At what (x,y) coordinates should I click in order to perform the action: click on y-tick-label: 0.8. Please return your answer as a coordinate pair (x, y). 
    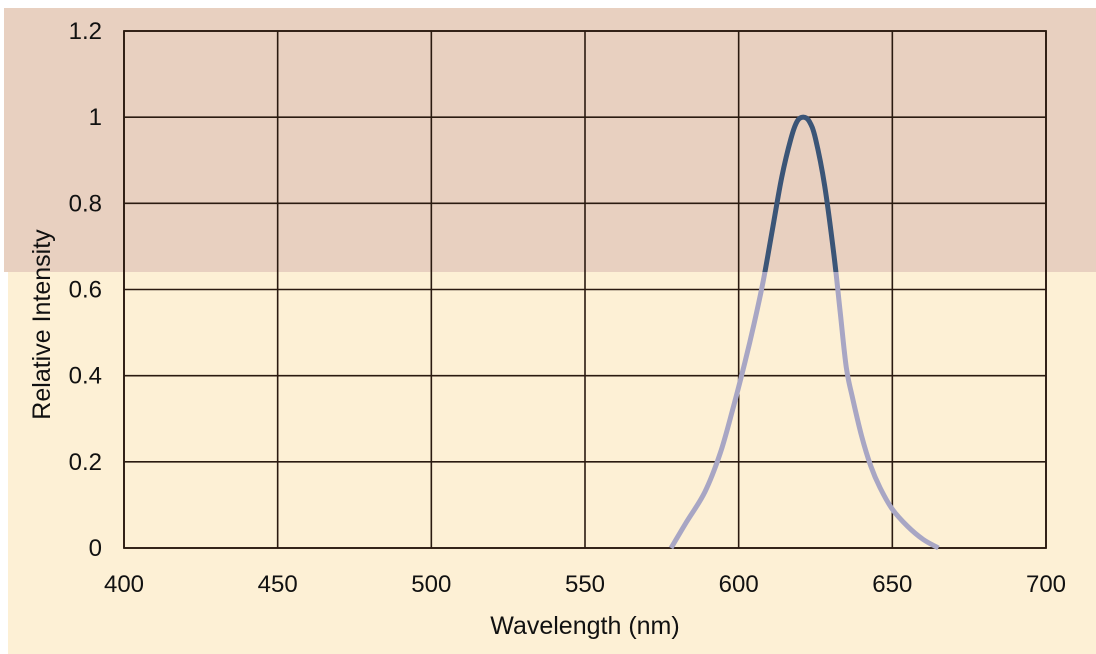
    Looking at the image, I should click on (85, 203).